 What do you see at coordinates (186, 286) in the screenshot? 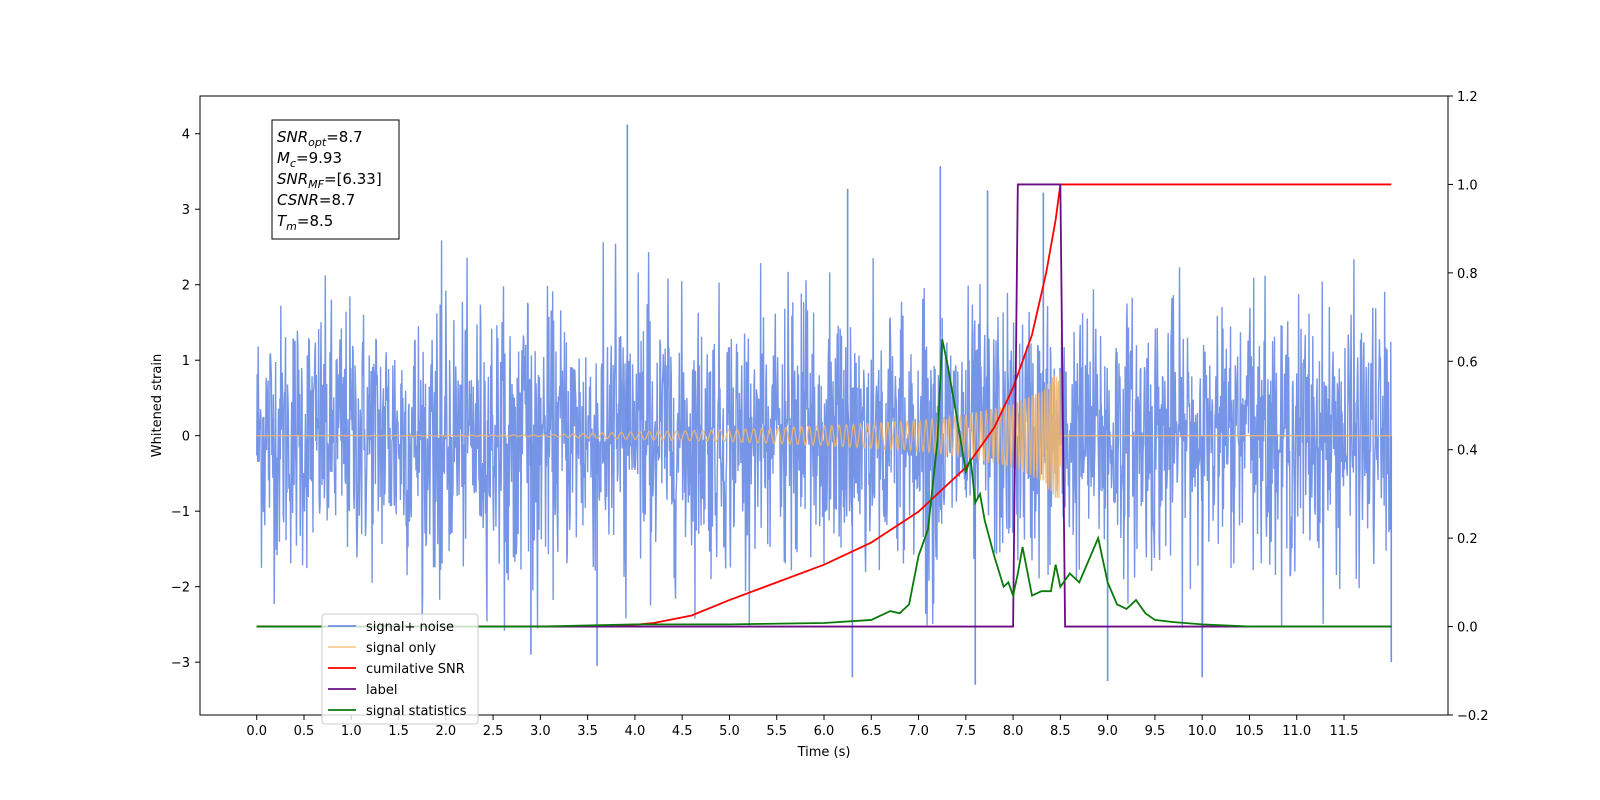
I see `y-tick-label: 2` at bounding box center [186, 286].